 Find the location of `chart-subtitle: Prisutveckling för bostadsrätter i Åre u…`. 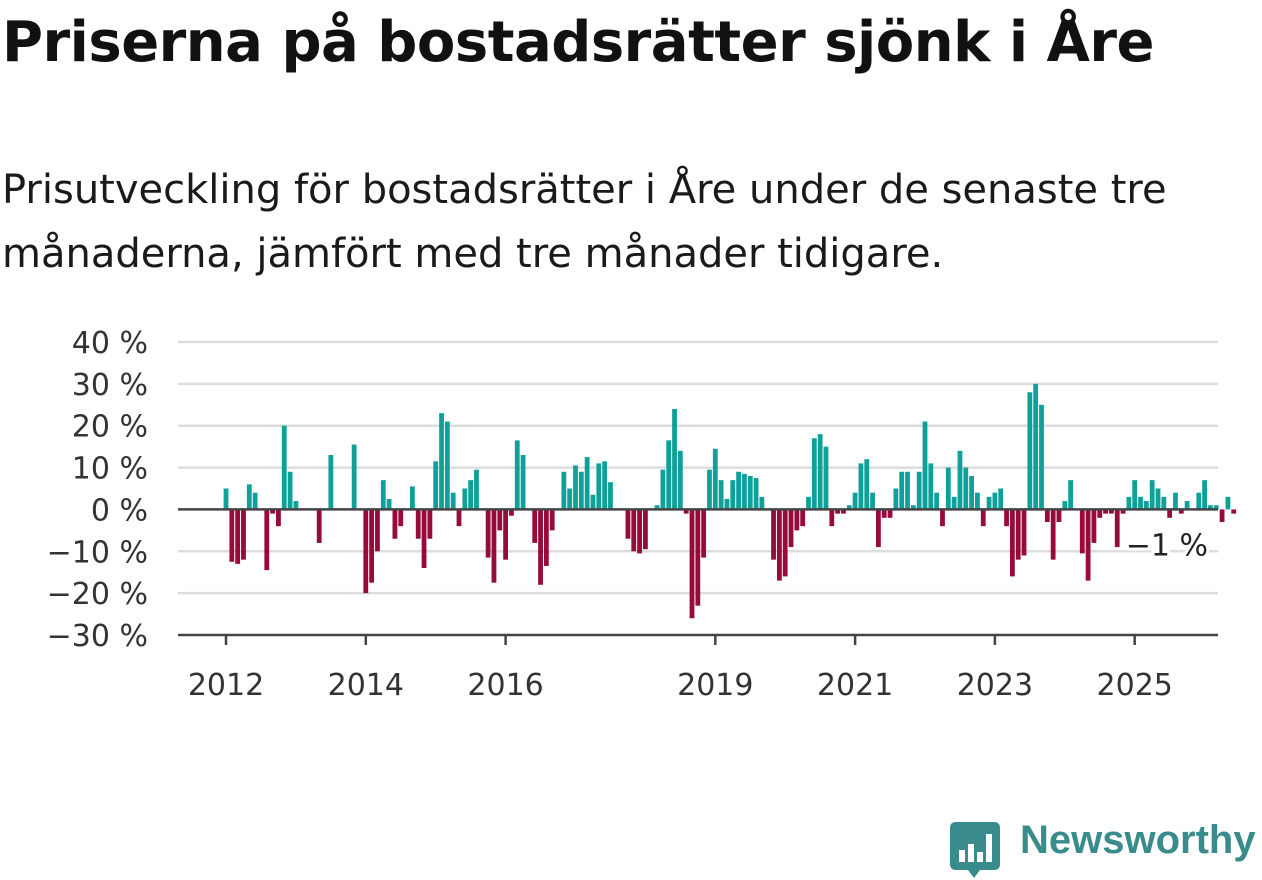

chart-subtitle: Prisutveckling för bostadsrätter i Åre u… is located at coordinates (584, 222).